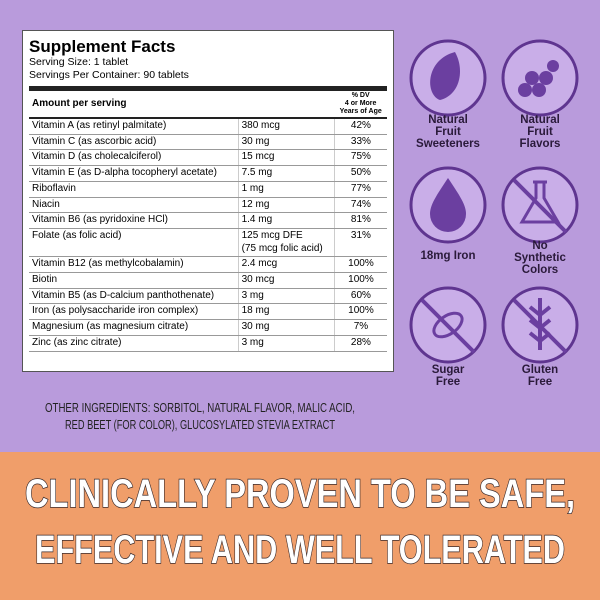 The width and height of the screenshot is (600, 600). I want to click on daily-value: 7%, so click(360, 327).